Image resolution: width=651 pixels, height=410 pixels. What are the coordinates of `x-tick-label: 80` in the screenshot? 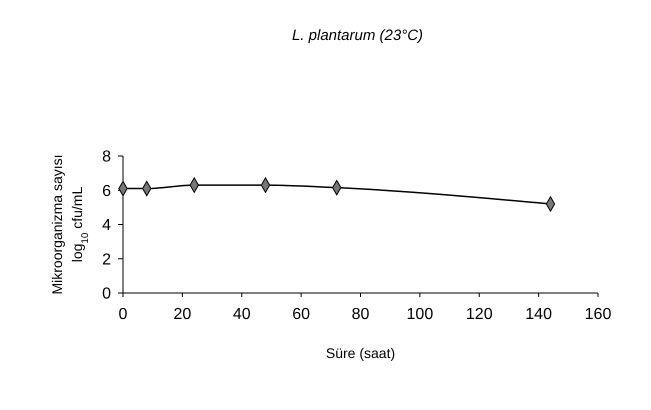 It's located at (361, 314).